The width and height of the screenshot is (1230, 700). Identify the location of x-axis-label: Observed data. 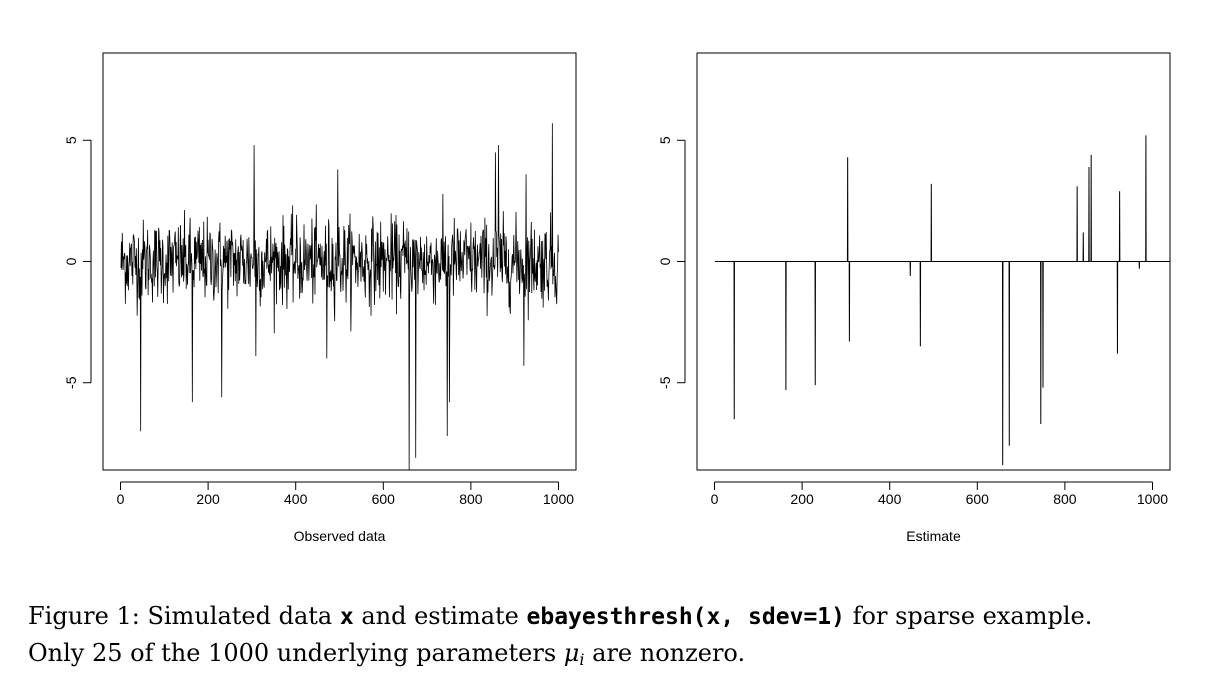
(340, 536).